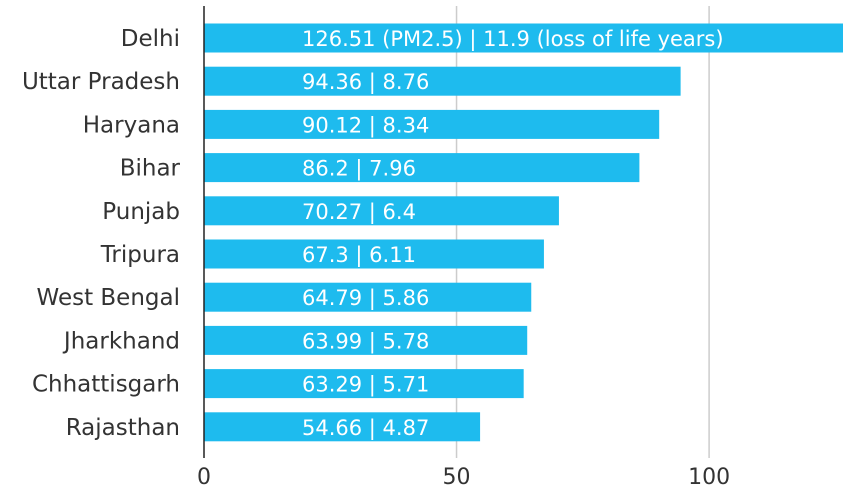 The image size is (843, 490). What do you see at coordinates (123, 428) in the screenshot?
I see `category-label: Rajasthan` at bounding box center [123, 428].